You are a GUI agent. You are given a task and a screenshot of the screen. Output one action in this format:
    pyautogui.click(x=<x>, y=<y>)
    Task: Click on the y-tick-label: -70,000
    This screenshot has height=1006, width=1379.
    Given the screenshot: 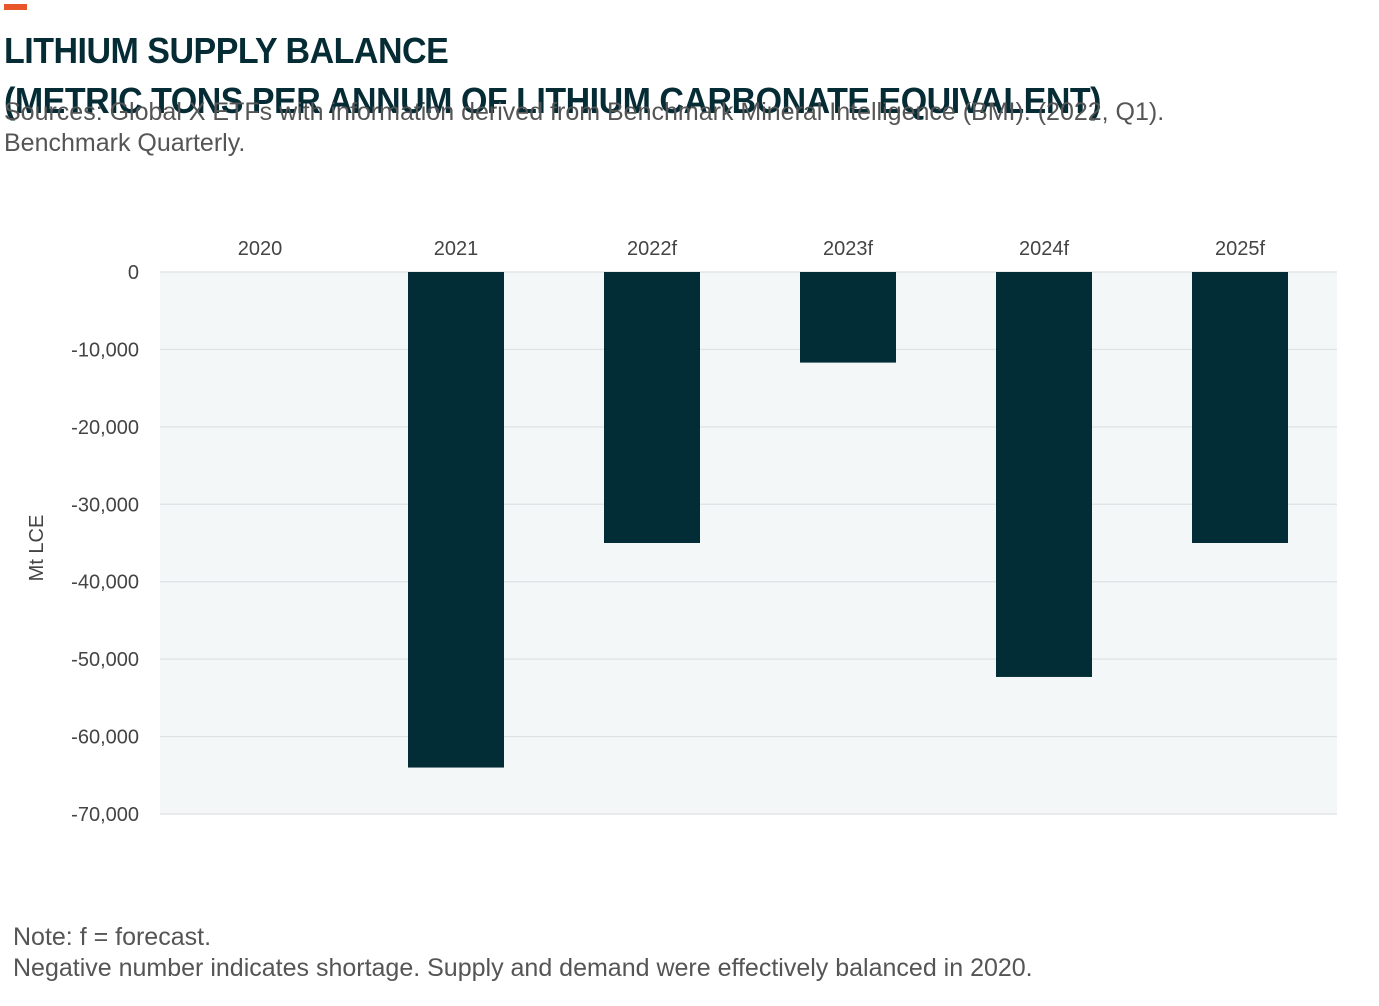 What is the action you would take?
    pyautogui.click(x=105, y=815)
    